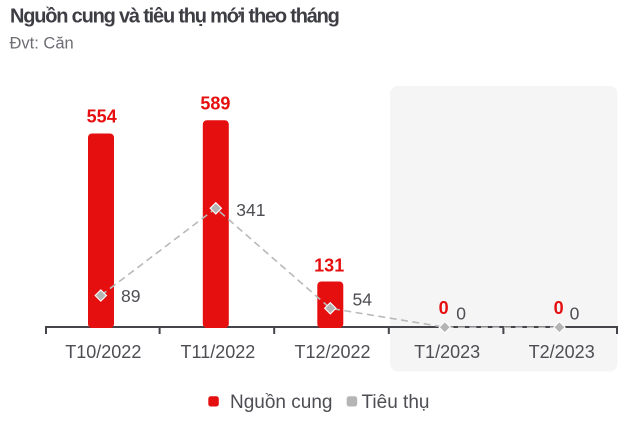 This screenshot has width=638, height=427. I want to click on svg-text: 131, so click(329, 266).